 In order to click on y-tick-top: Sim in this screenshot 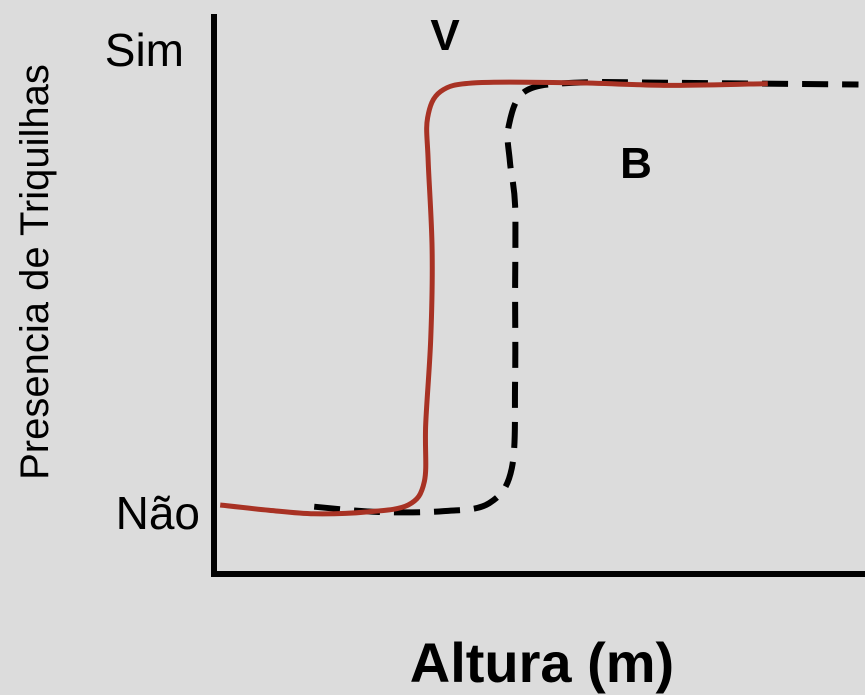, I will do `click(144, 50)`.